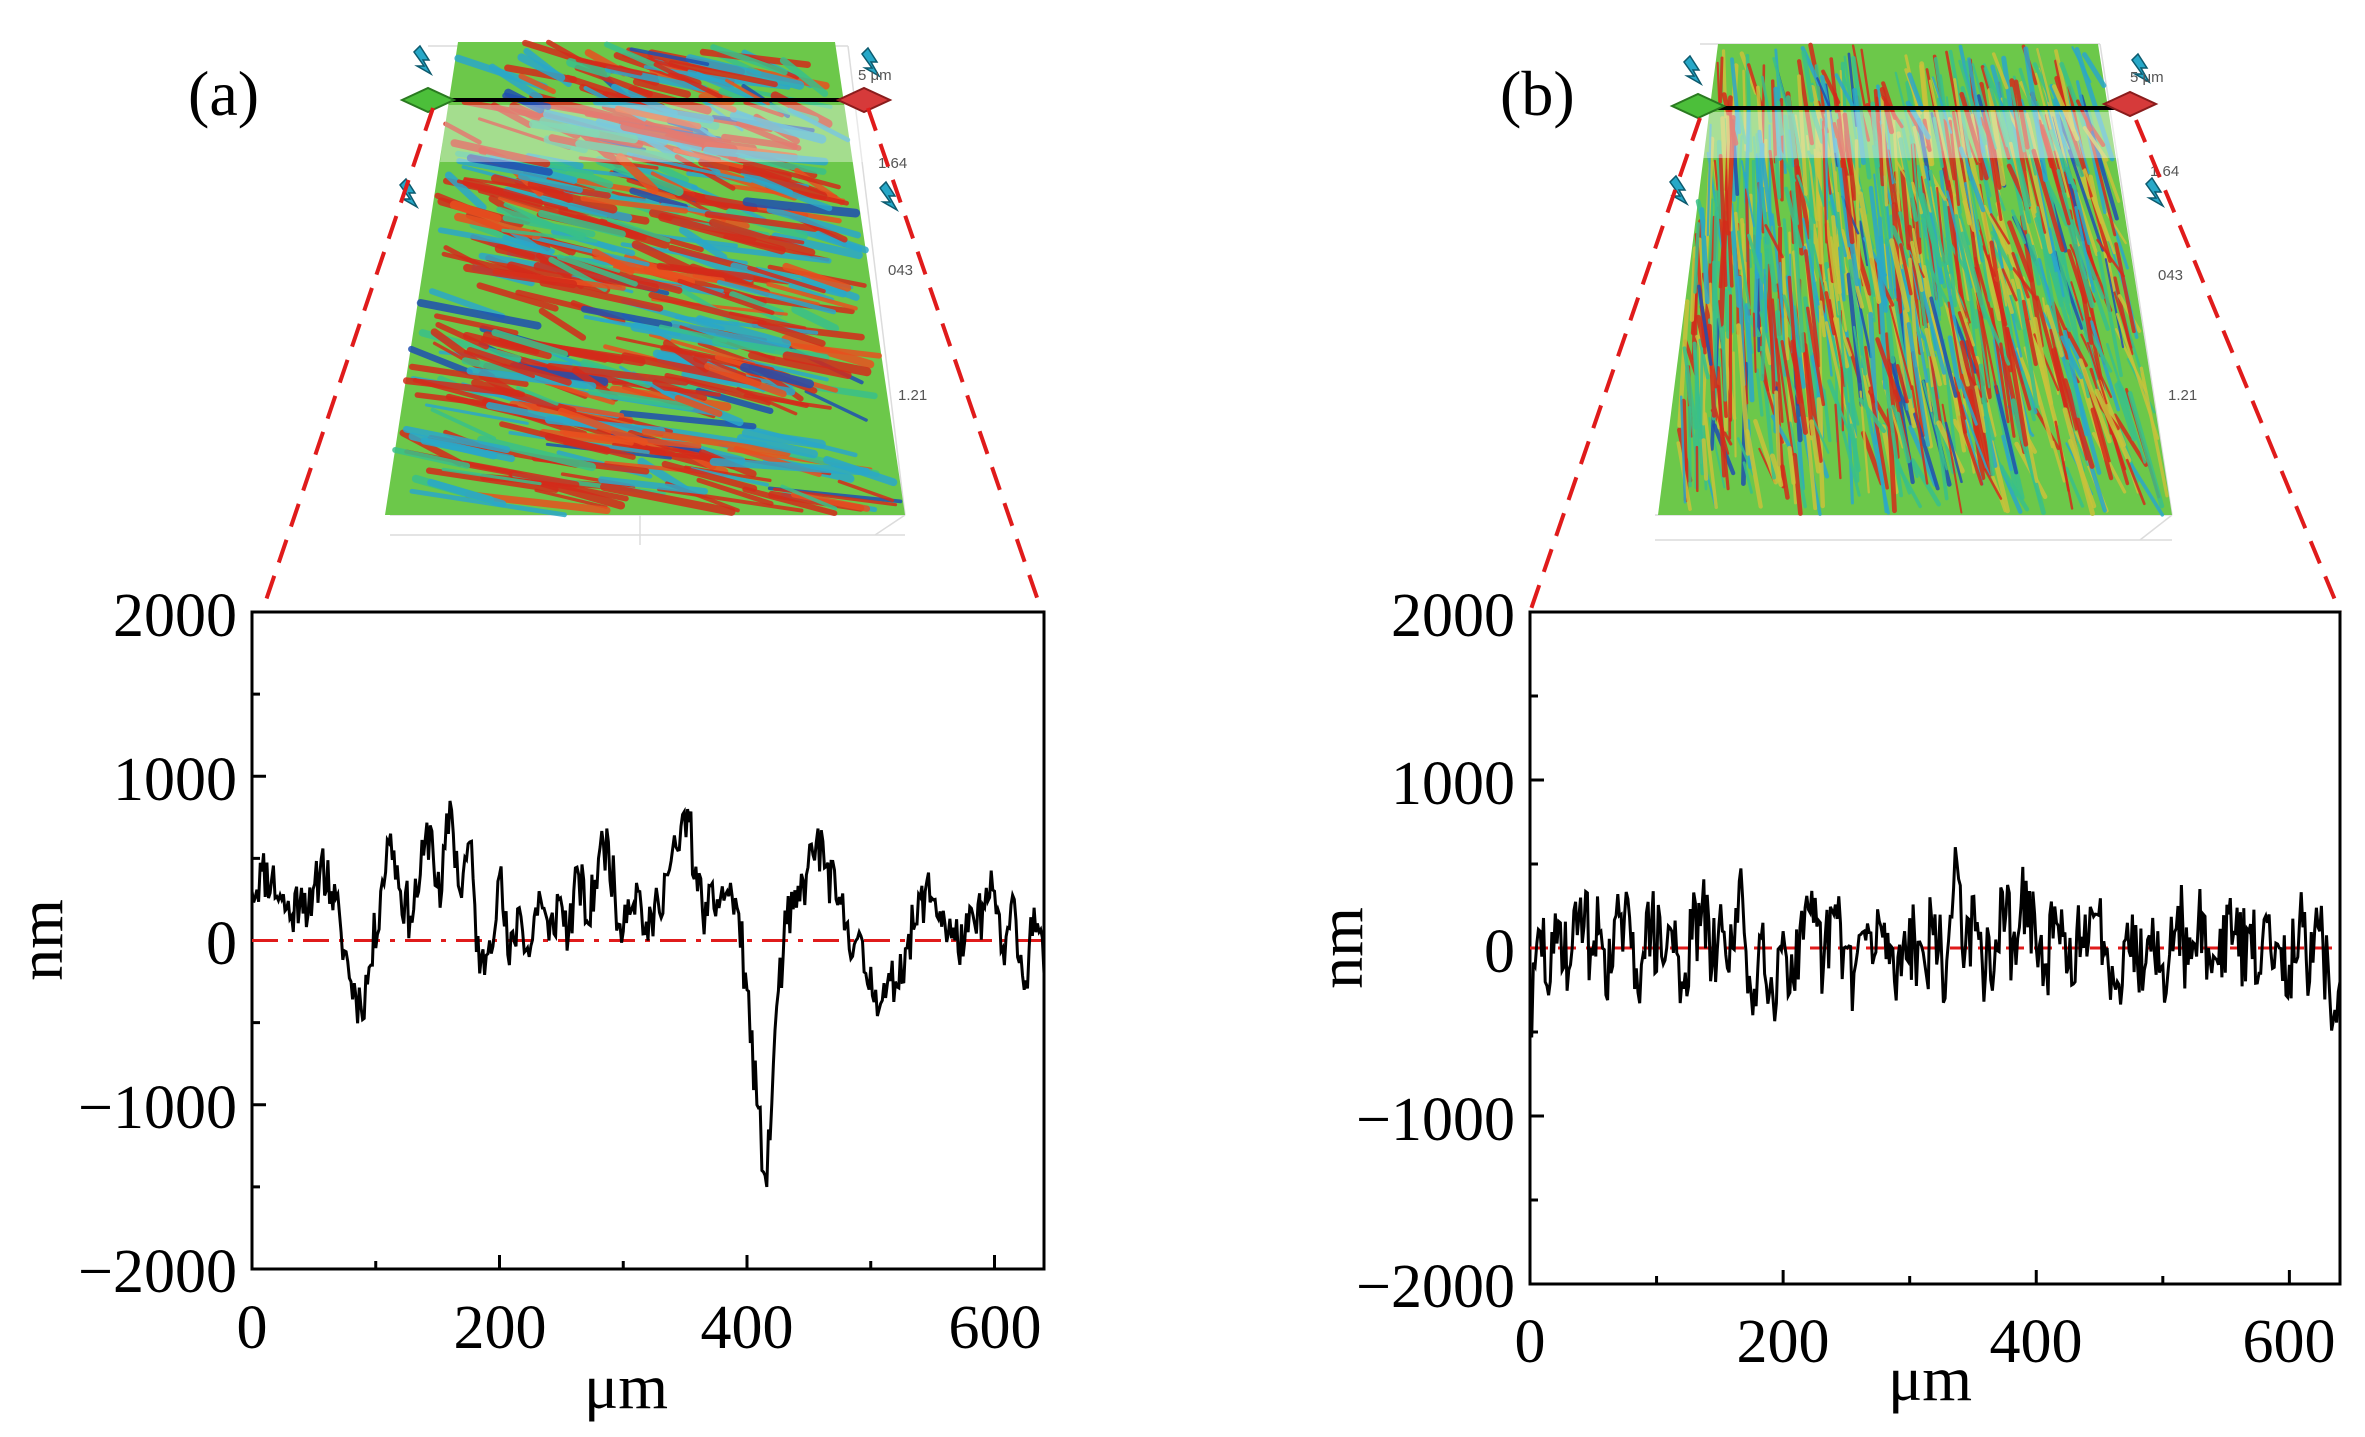 The image size is (2365, 1437). I want to click on panel-b-label: (b), so click(1537, 93).